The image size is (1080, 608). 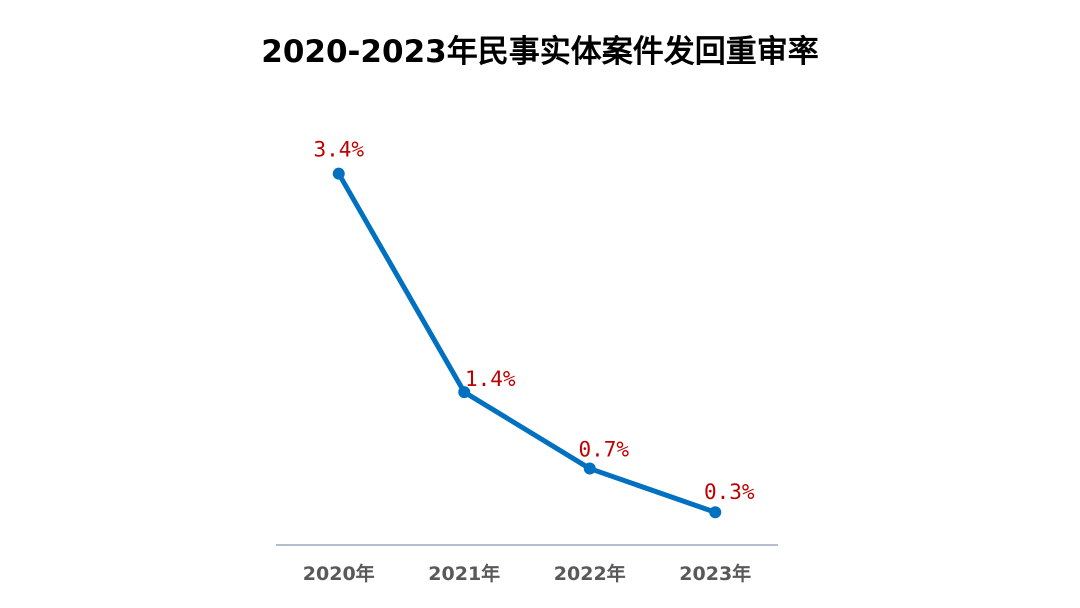 I want to click on x-tick-label-1: 2021年, so click(x=464, y=573).